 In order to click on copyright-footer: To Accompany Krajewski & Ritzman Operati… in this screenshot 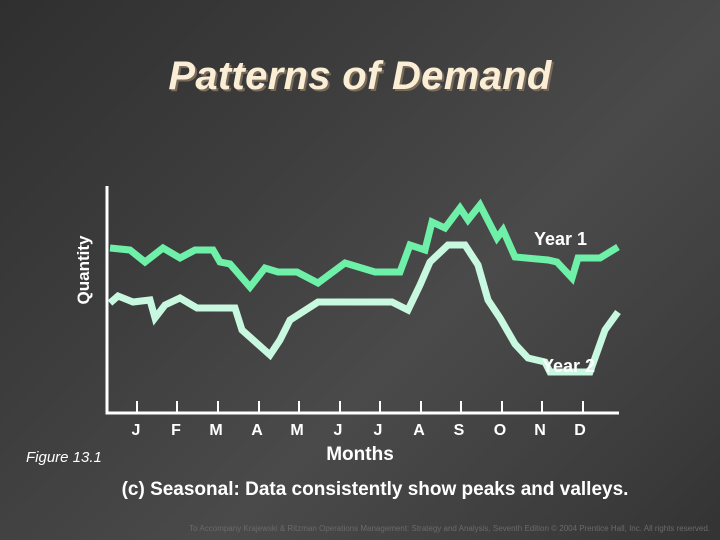, I will do `click(449, 528)`.